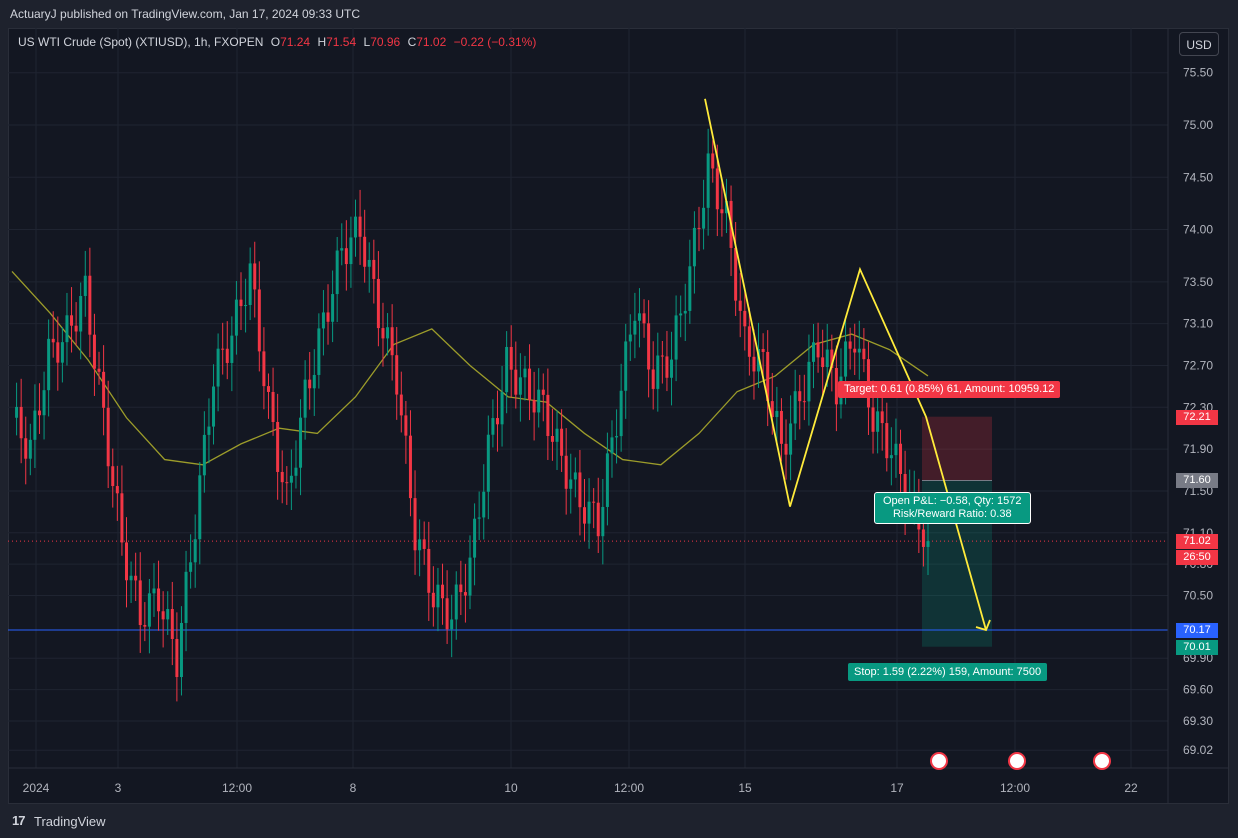 The image size is (1238, 838). I want to click on zigzag-line, so click(845, 364).